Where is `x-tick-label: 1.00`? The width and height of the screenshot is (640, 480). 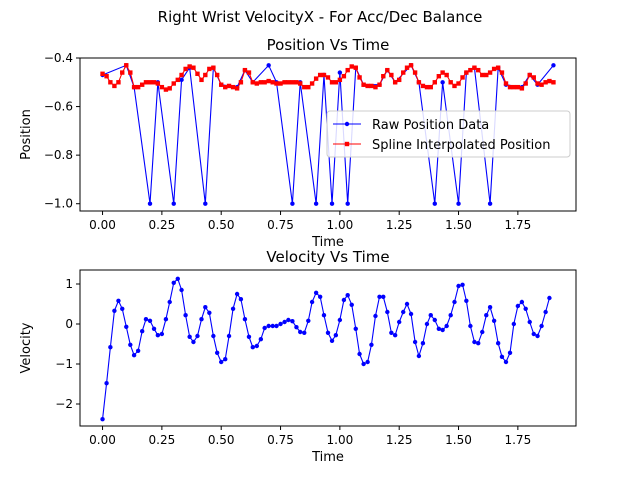
x-tick-label: 1.00 is located at coordinates (340, 440).